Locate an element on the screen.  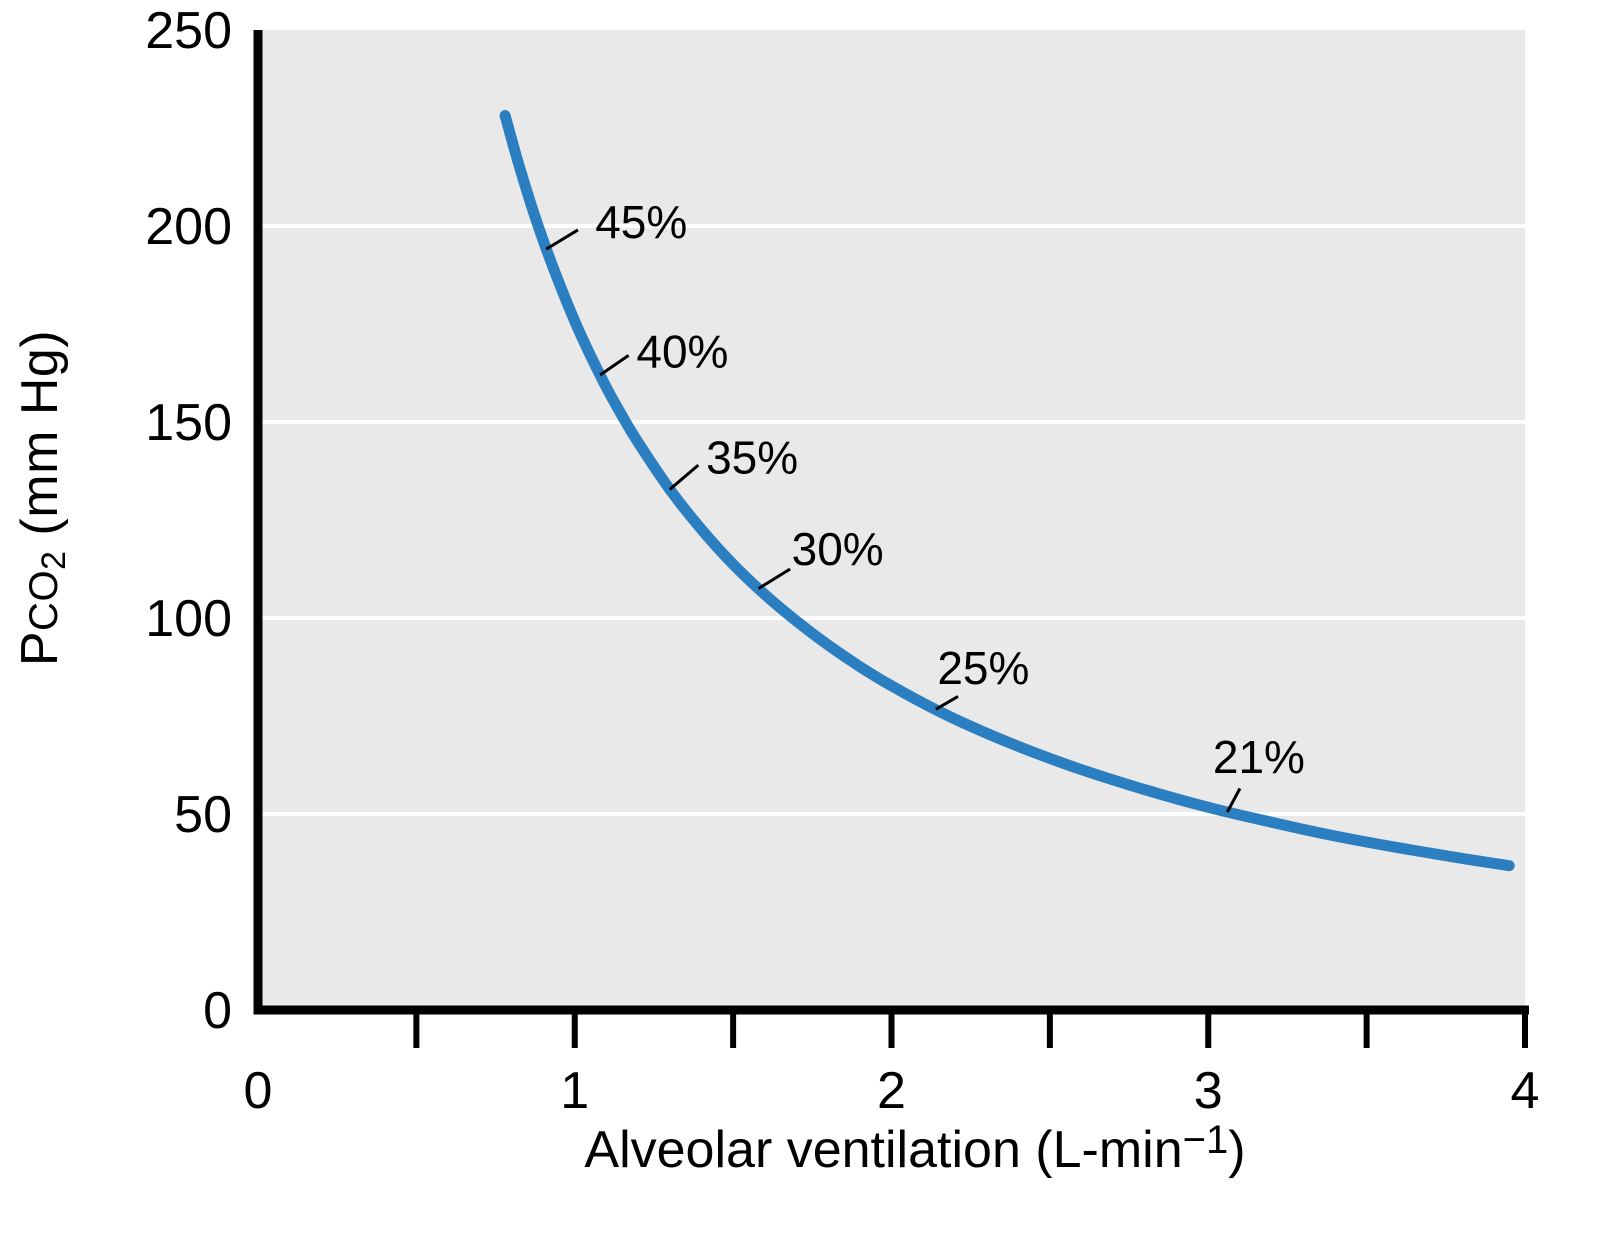
annotation-leader-45% is located at coordinates (562, 239).